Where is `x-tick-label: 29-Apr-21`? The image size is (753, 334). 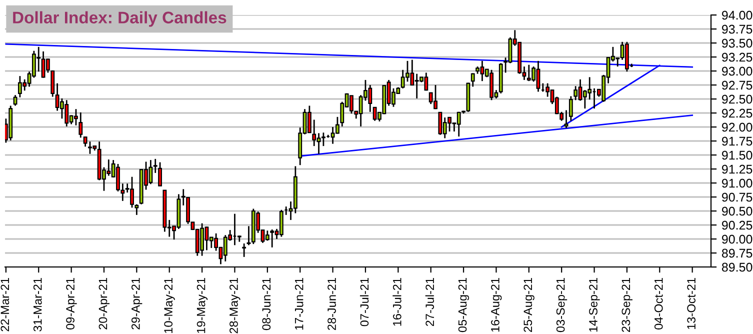 x-tick-label: 29-Apr-21 is located at coordinates (136, 304).